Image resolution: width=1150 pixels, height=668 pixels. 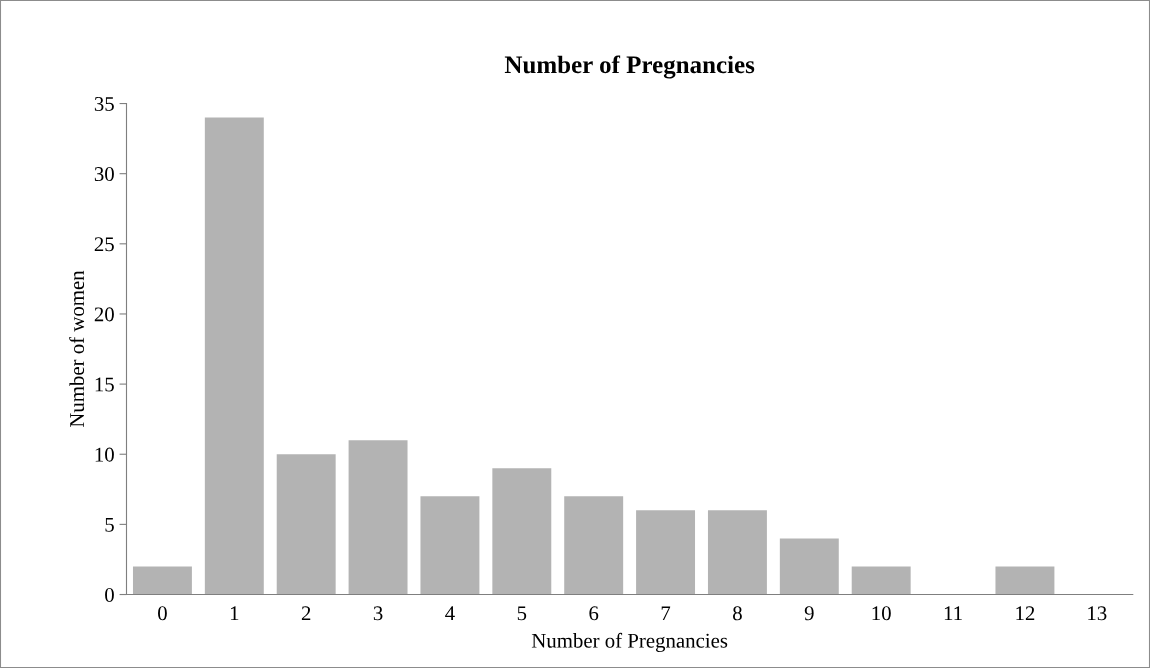 I want to click on x-tick-label: 8, so click(x=737, y=613).